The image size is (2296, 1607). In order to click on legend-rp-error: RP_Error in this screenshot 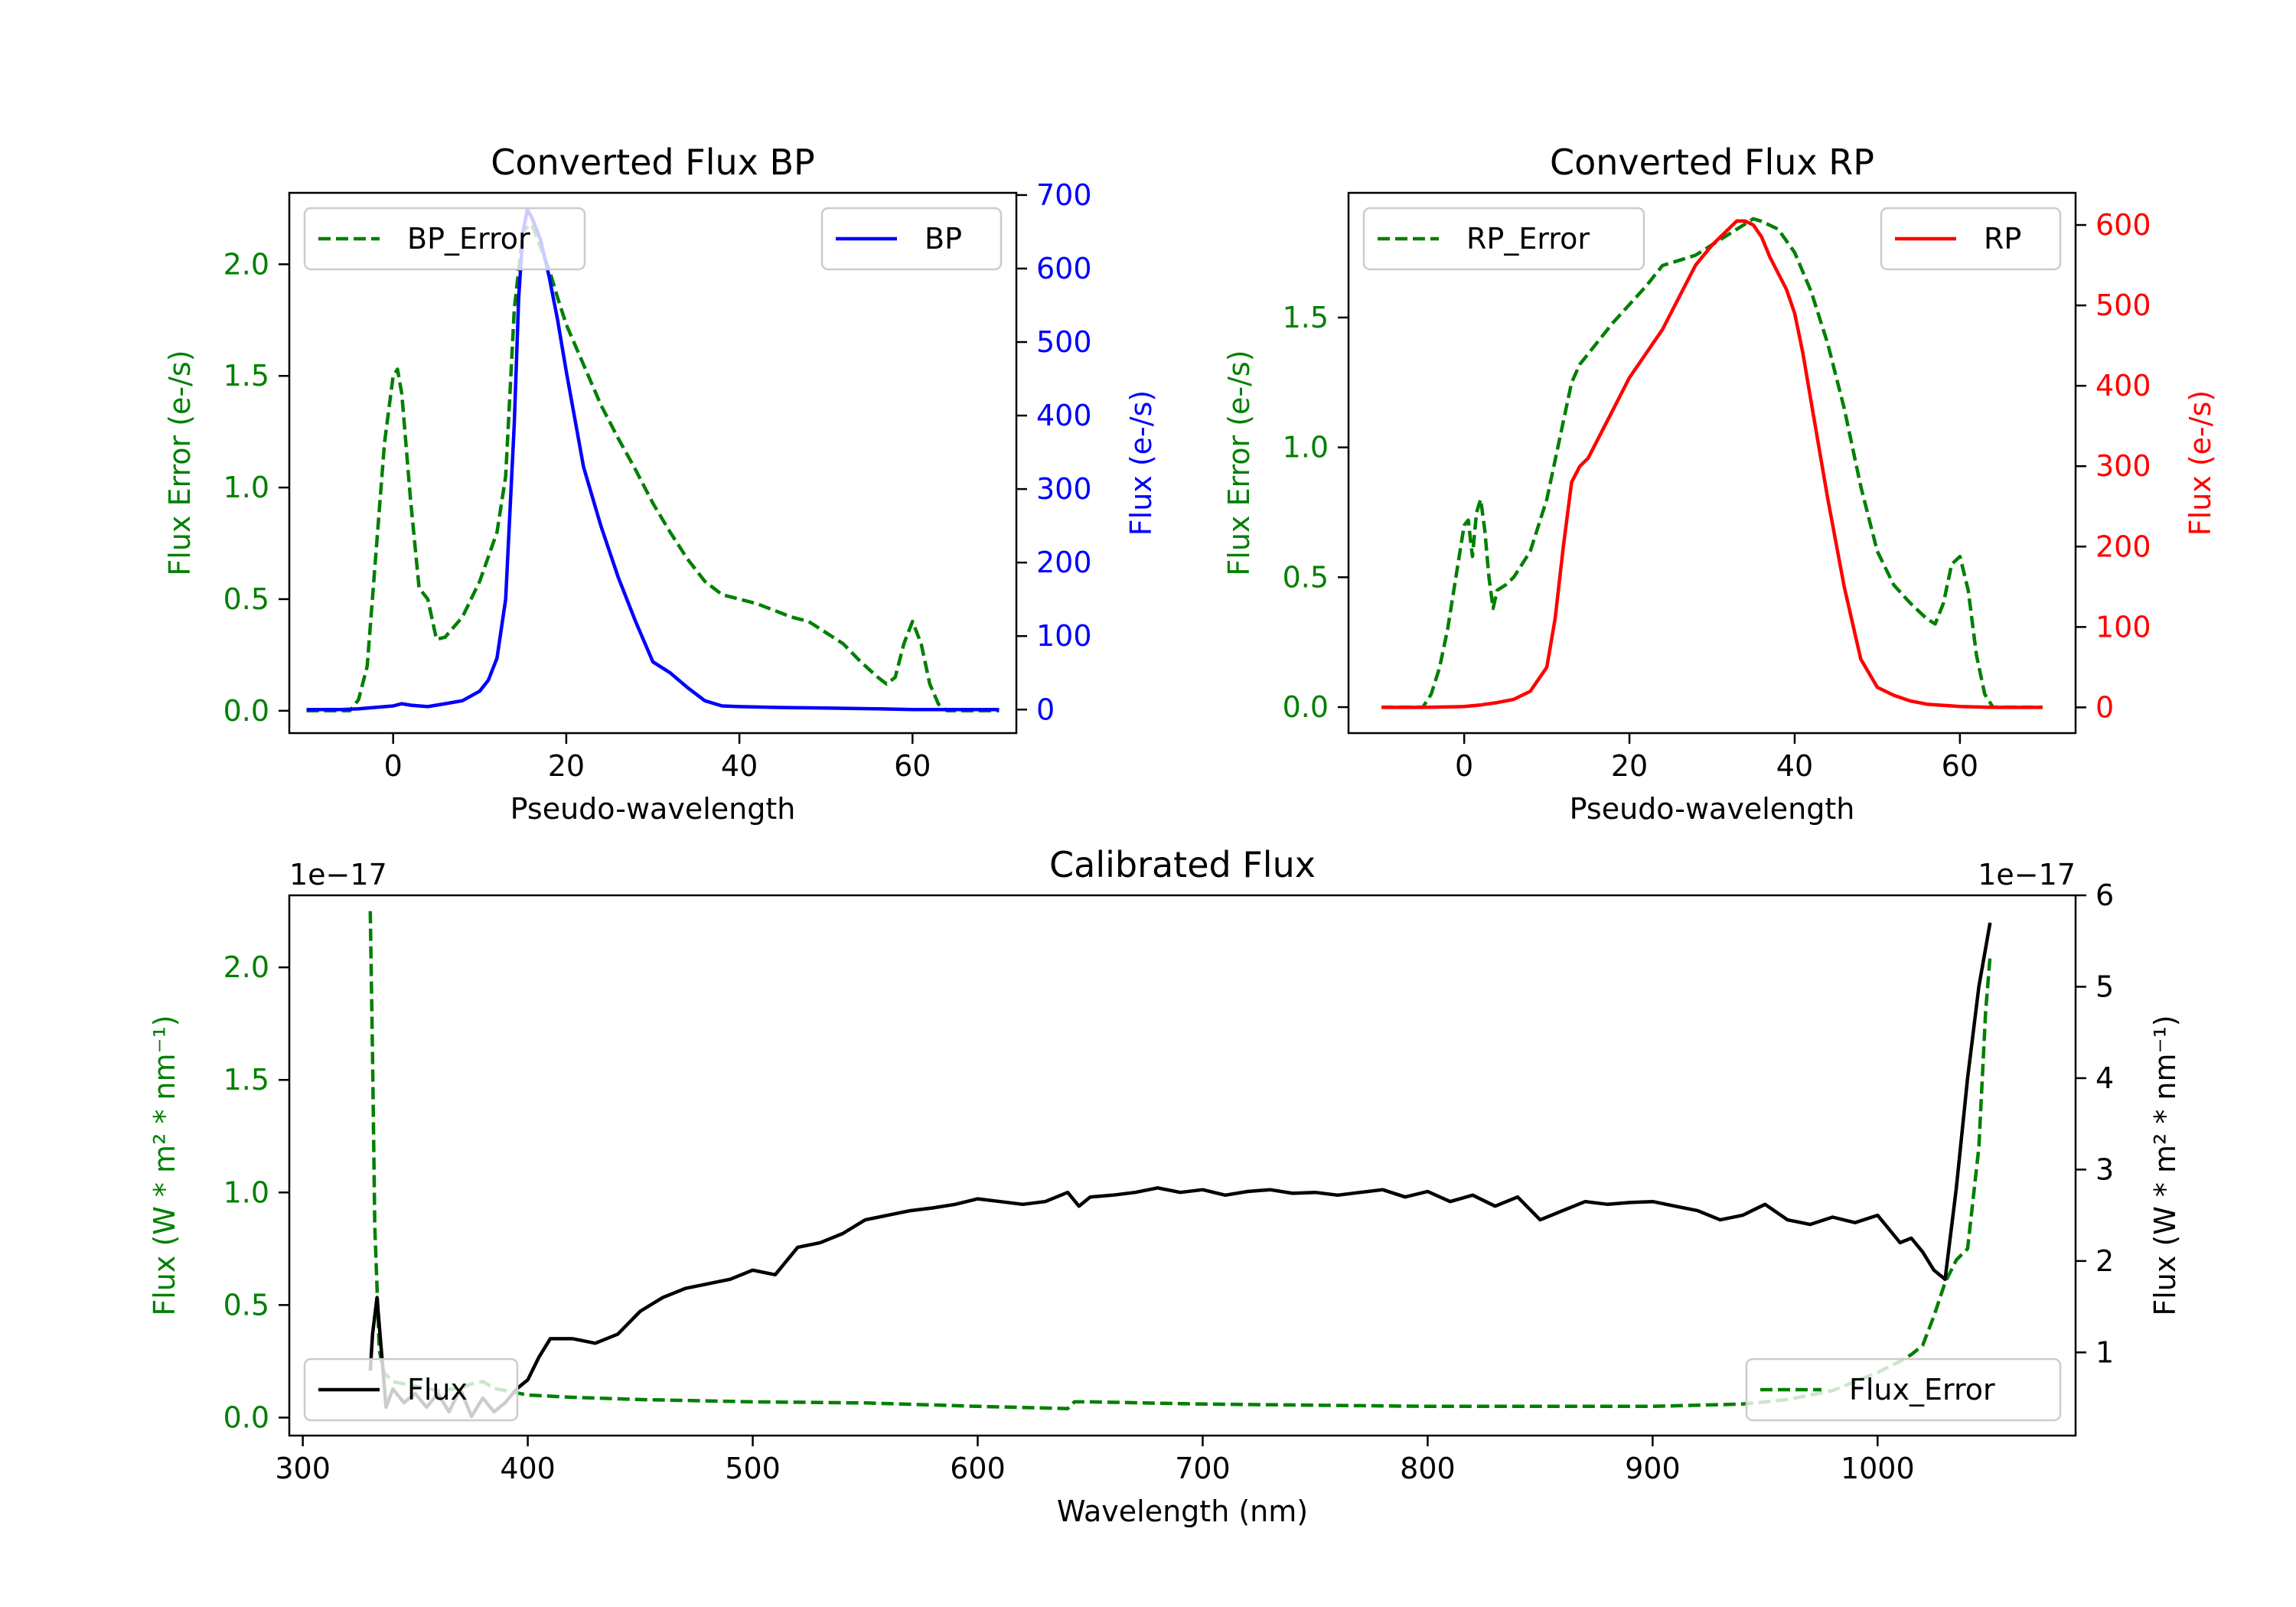, I will do `click(1503, 239)`.